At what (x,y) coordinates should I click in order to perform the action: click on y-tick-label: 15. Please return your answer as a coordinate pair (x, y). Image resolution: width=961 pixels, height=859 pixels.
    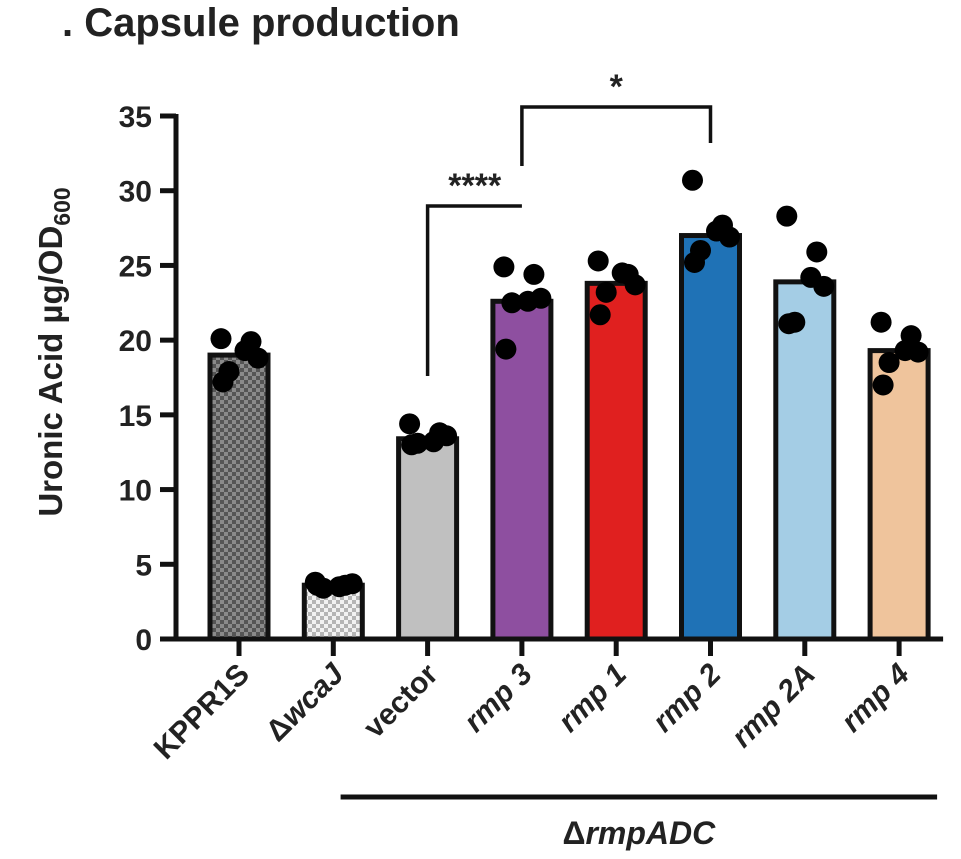
    Looking at the image, I should click on (135, 416).